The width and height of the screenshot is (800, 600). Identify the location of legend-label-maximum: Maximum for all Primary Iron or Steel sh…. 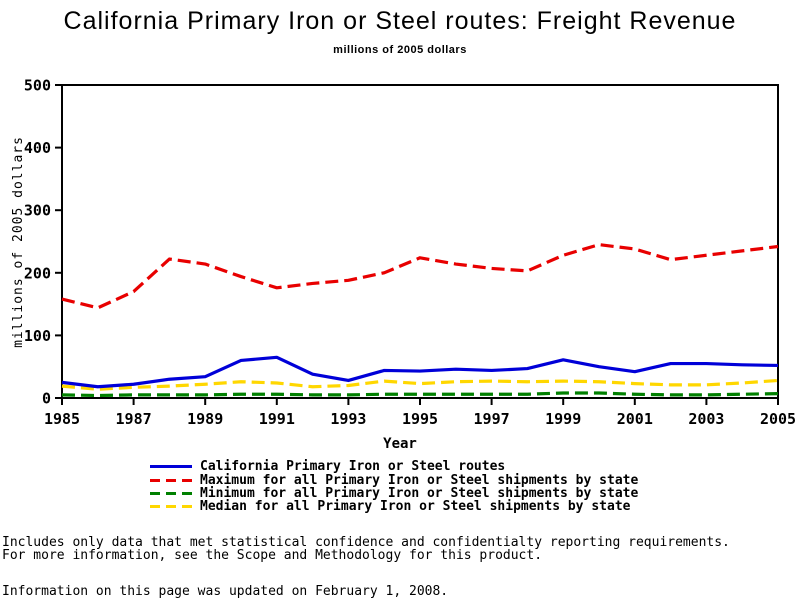
(419, 480).